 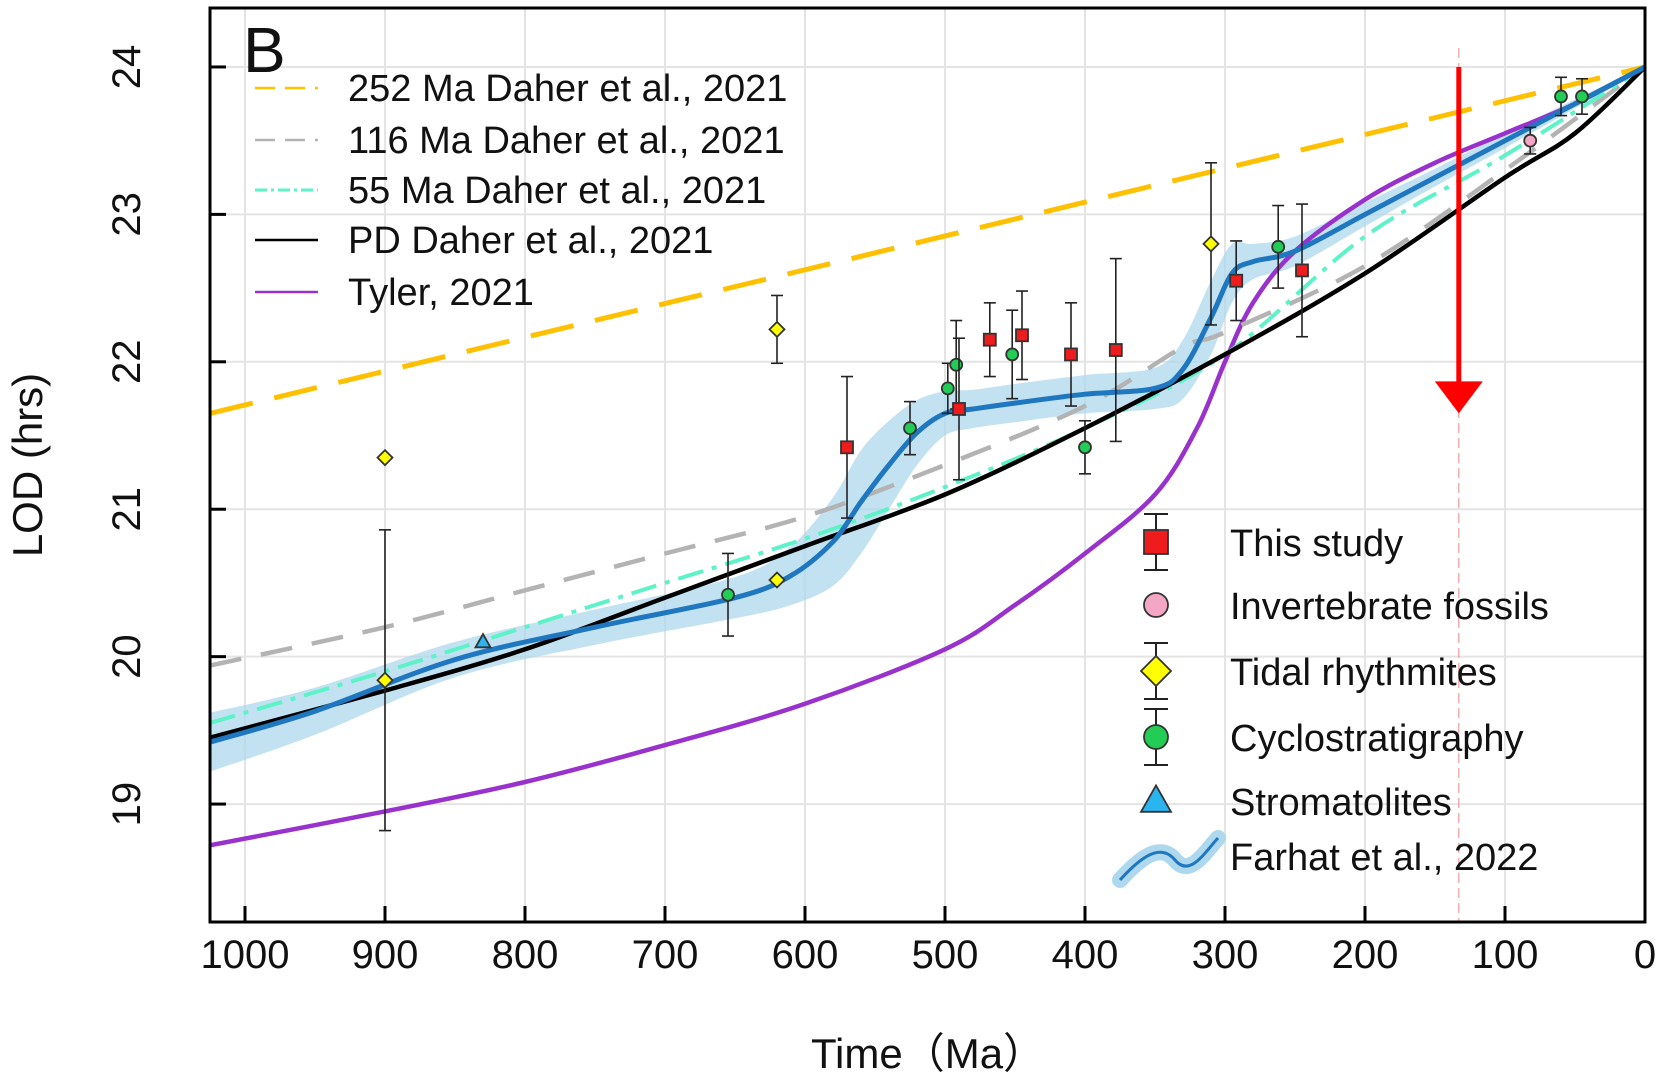 I want to click on y-axis-ticks: 19 20 21 22 23 24, so click(x=165, y=436).